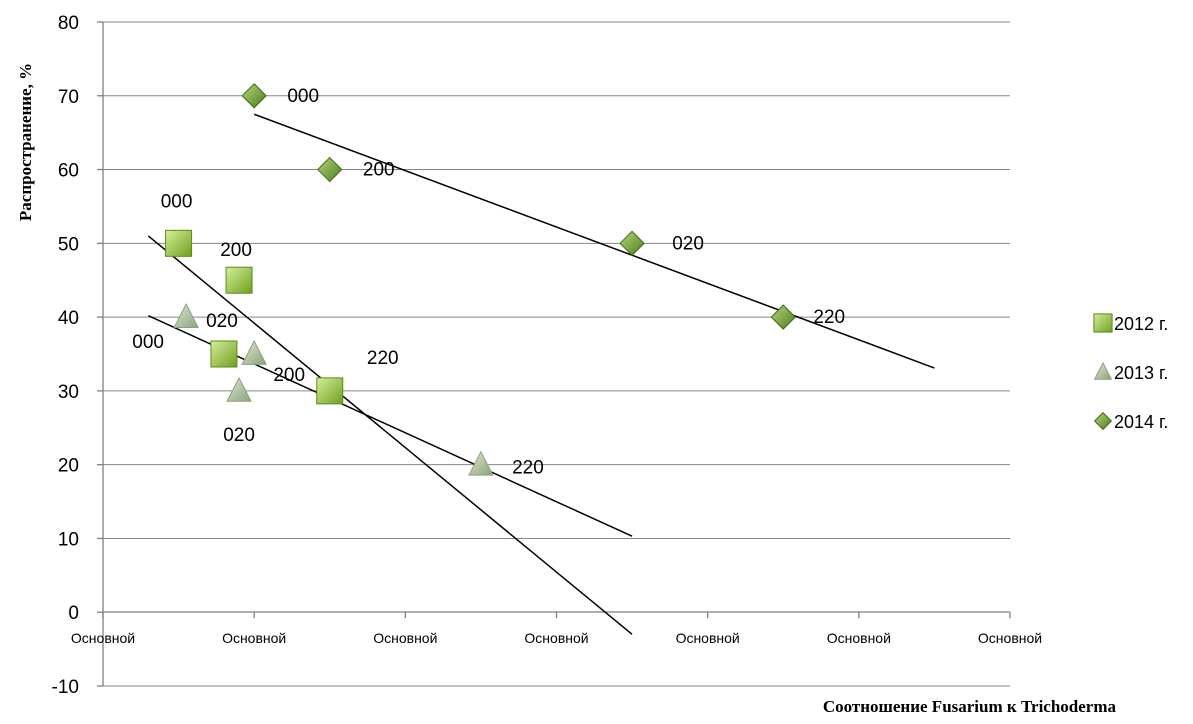 This screenshot has width=1193, height=724. Describe the element at coordinates (68, 244) in the screenshot. I see `y-tick-label: 50` at that location.